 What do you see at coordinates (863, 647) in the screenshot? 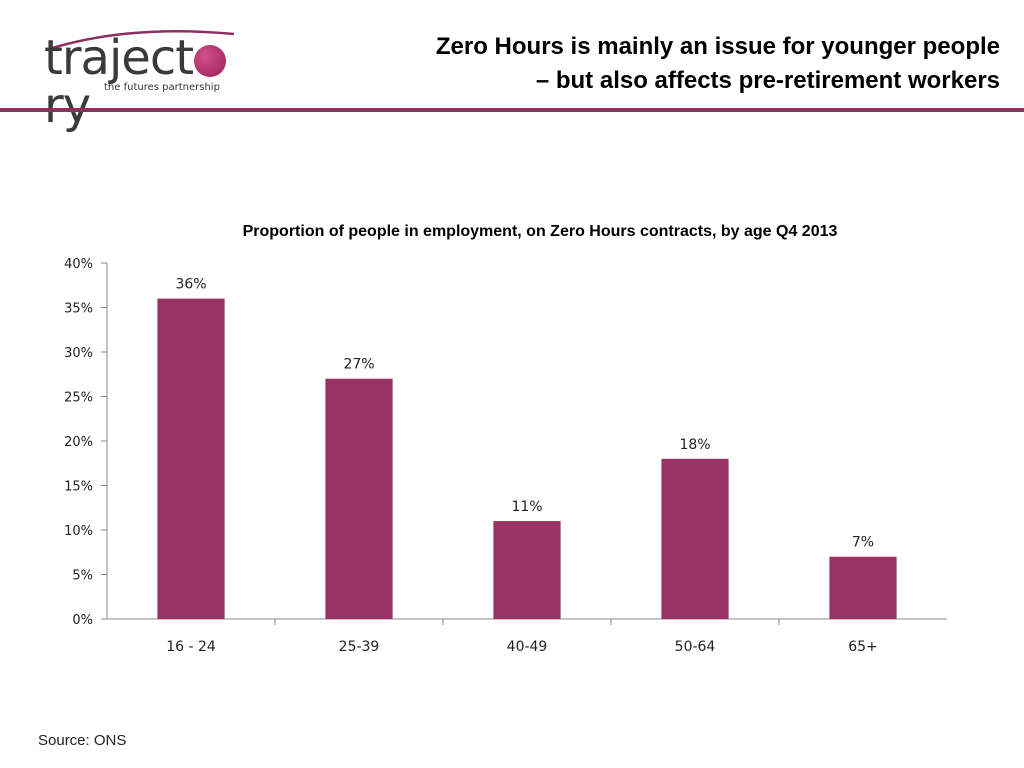
I see `x-tick-label: 65+` at bounding box center [863, 647].